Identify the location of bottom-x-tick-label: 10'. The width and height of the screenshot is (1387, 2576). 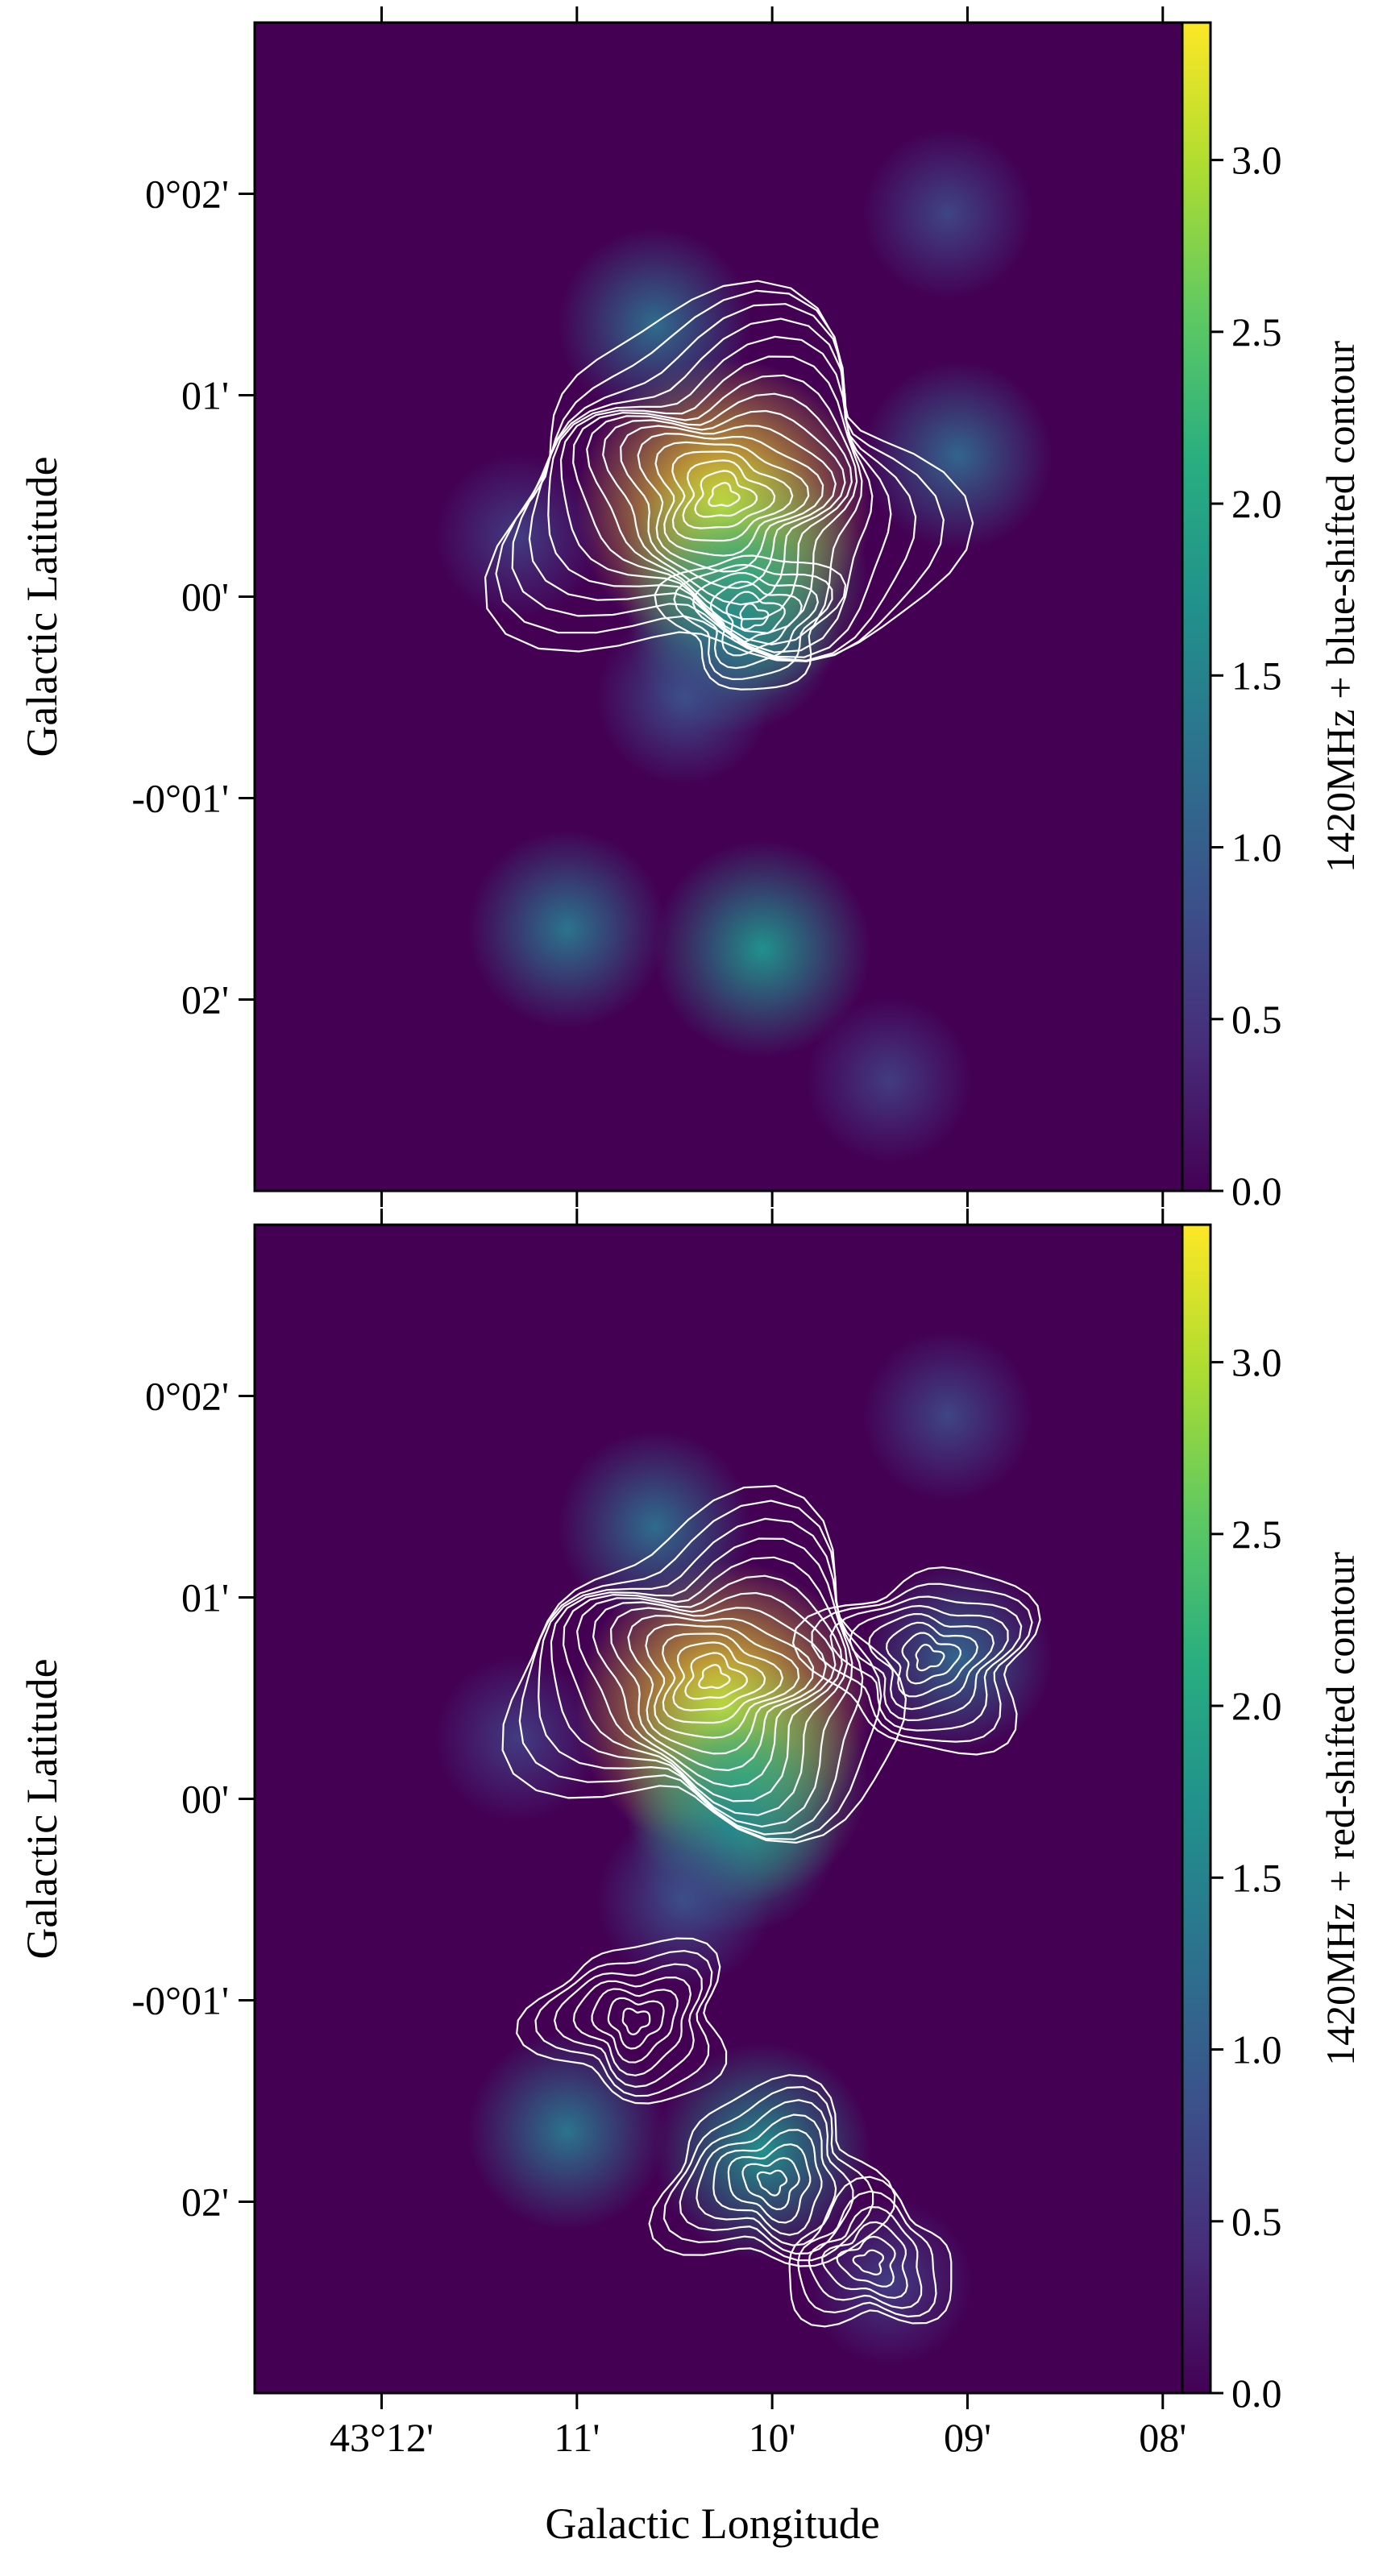
(773, 2437).